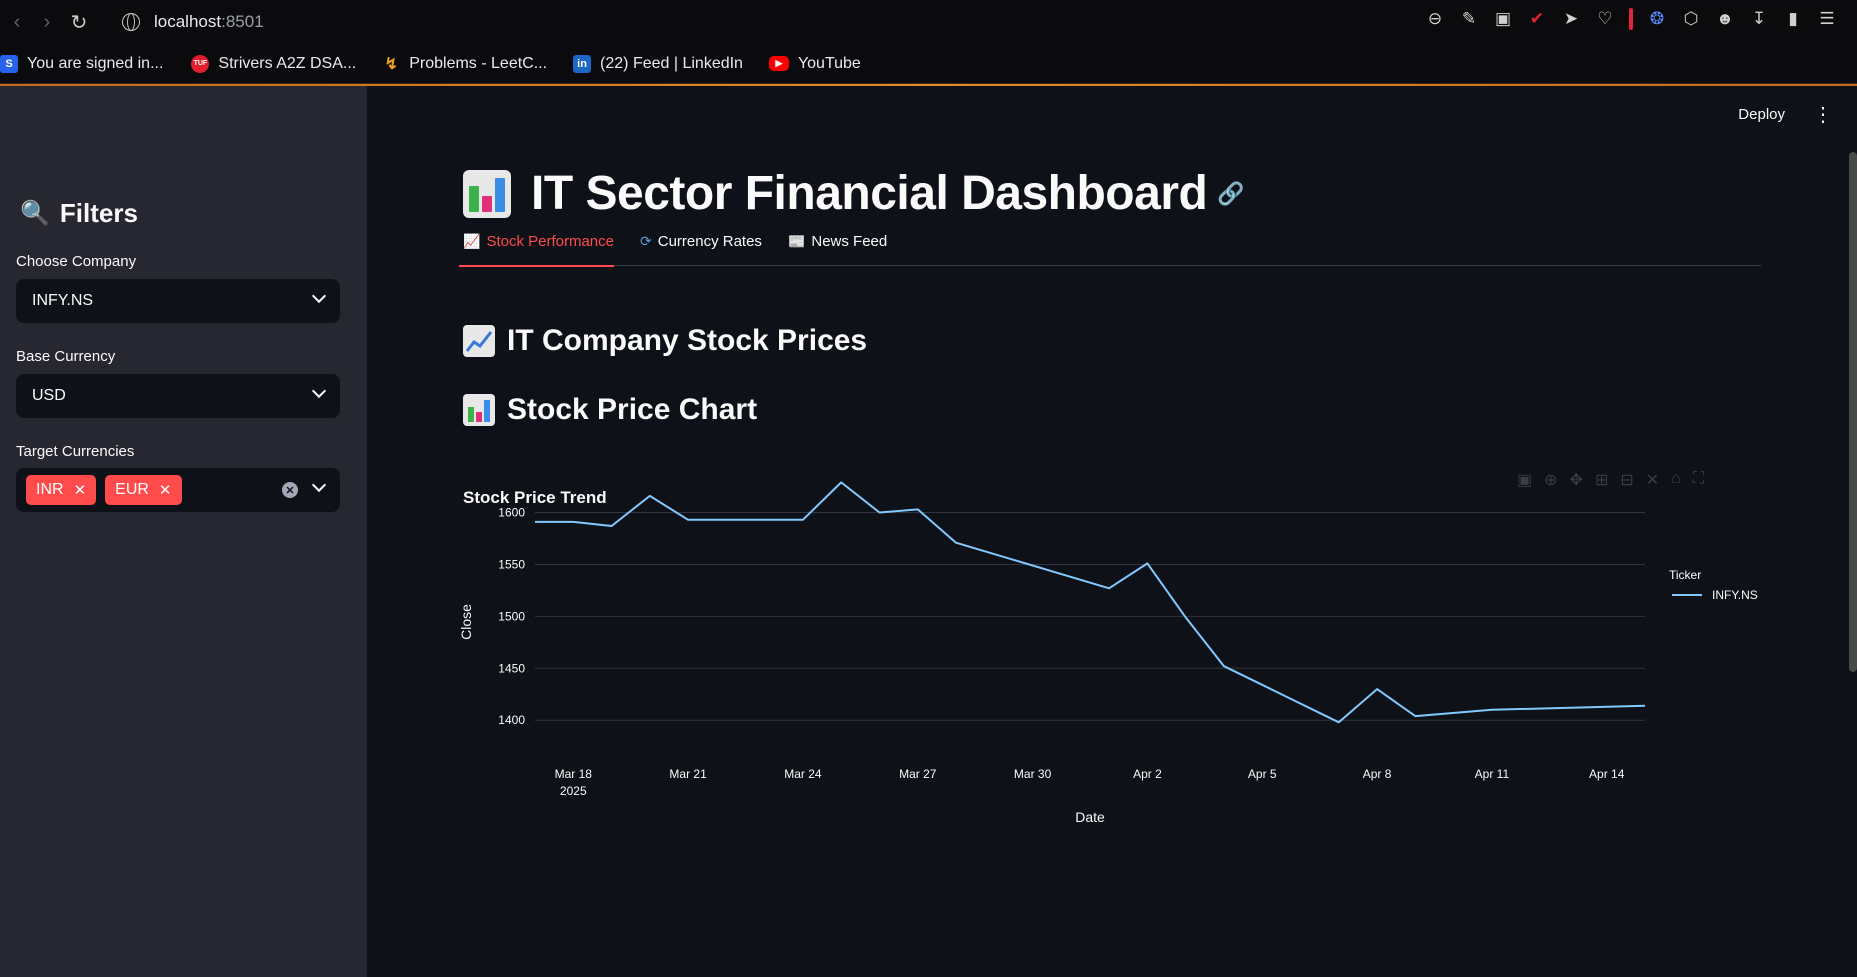  What do you see at coordinates (918, 774) in the screenshot?
I see `x-tick-label: Mar 27` at bounding box center [918, 774].